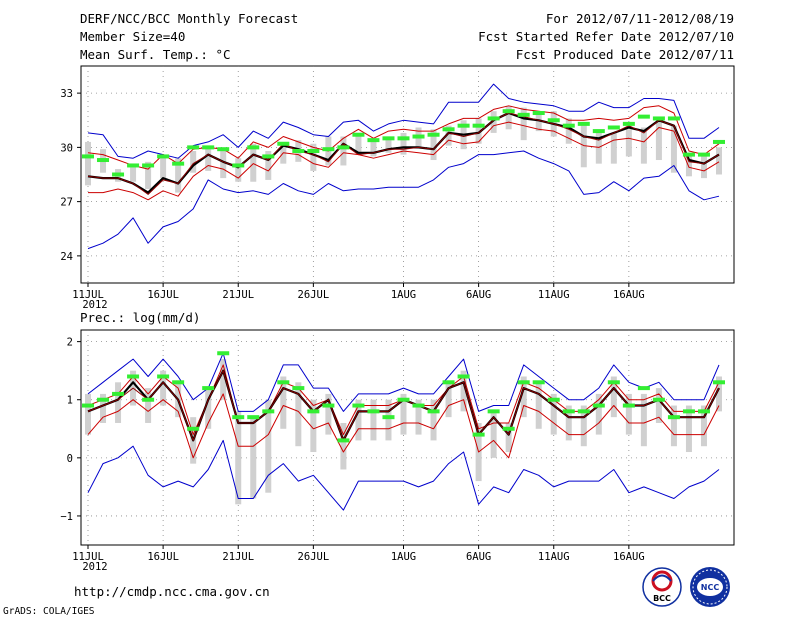 This screenshot has width=800, height=622. Describe the element at coordinates (189, 18) in the screenshot. I see `header-title: DERF/NCC/BCC Monthly Forecast` at that location.